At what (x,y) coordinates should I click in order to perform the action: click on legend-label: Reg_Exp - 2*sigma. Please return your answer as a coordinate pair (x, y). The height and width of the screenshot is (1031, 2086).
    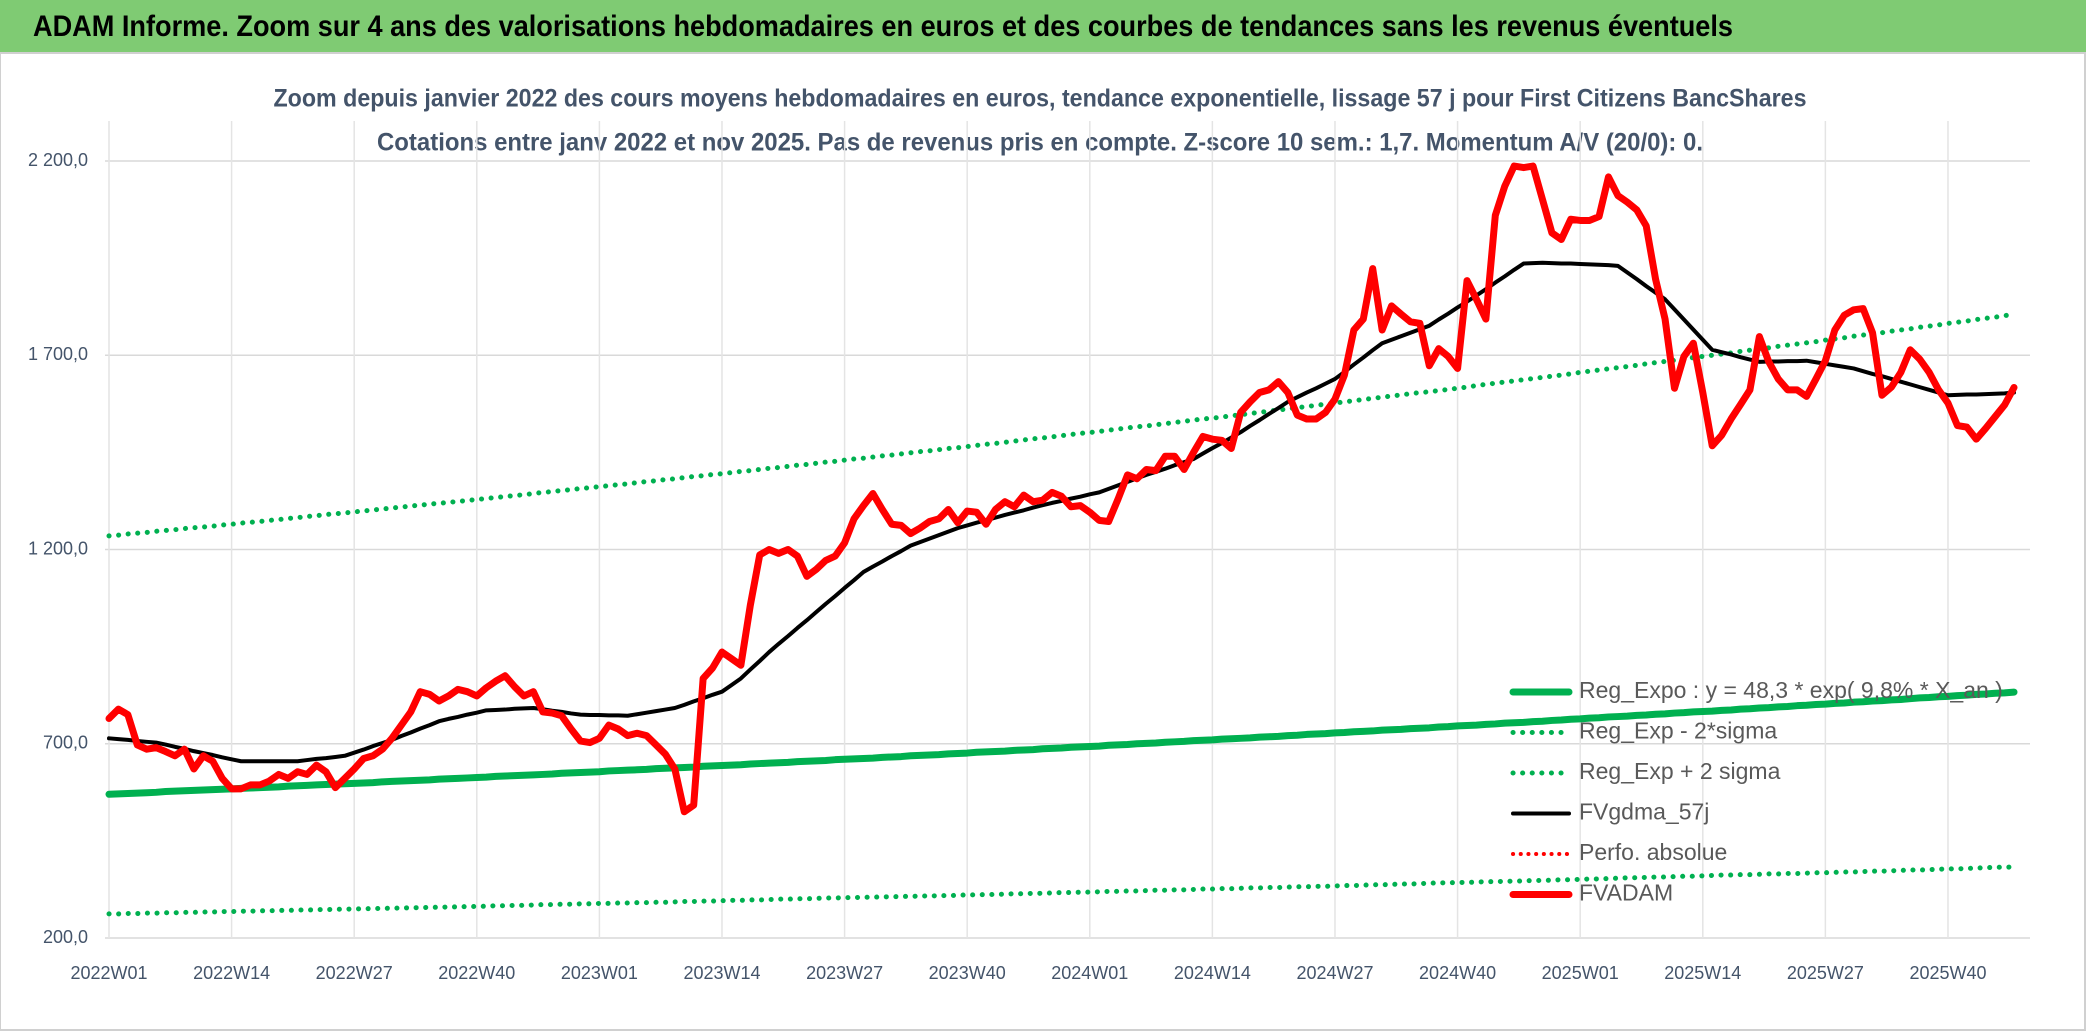
    Looking at the image, I should click on (1678, 731).